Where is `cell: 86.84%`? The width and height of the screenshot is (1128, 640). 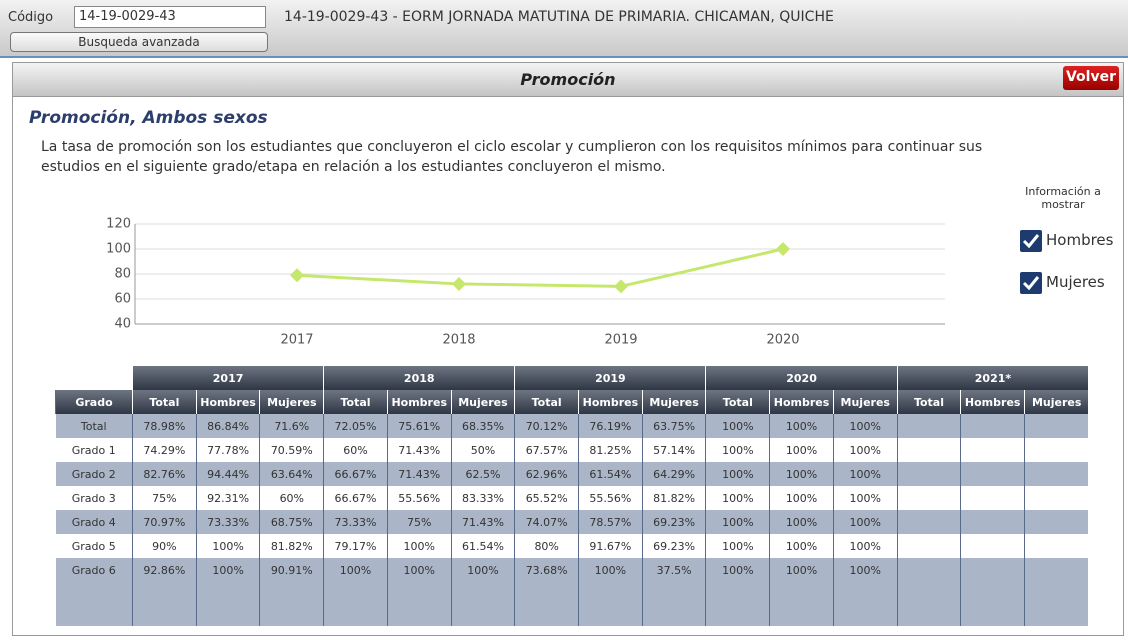 cell: 86.84% is located at coordinates (227, 426).